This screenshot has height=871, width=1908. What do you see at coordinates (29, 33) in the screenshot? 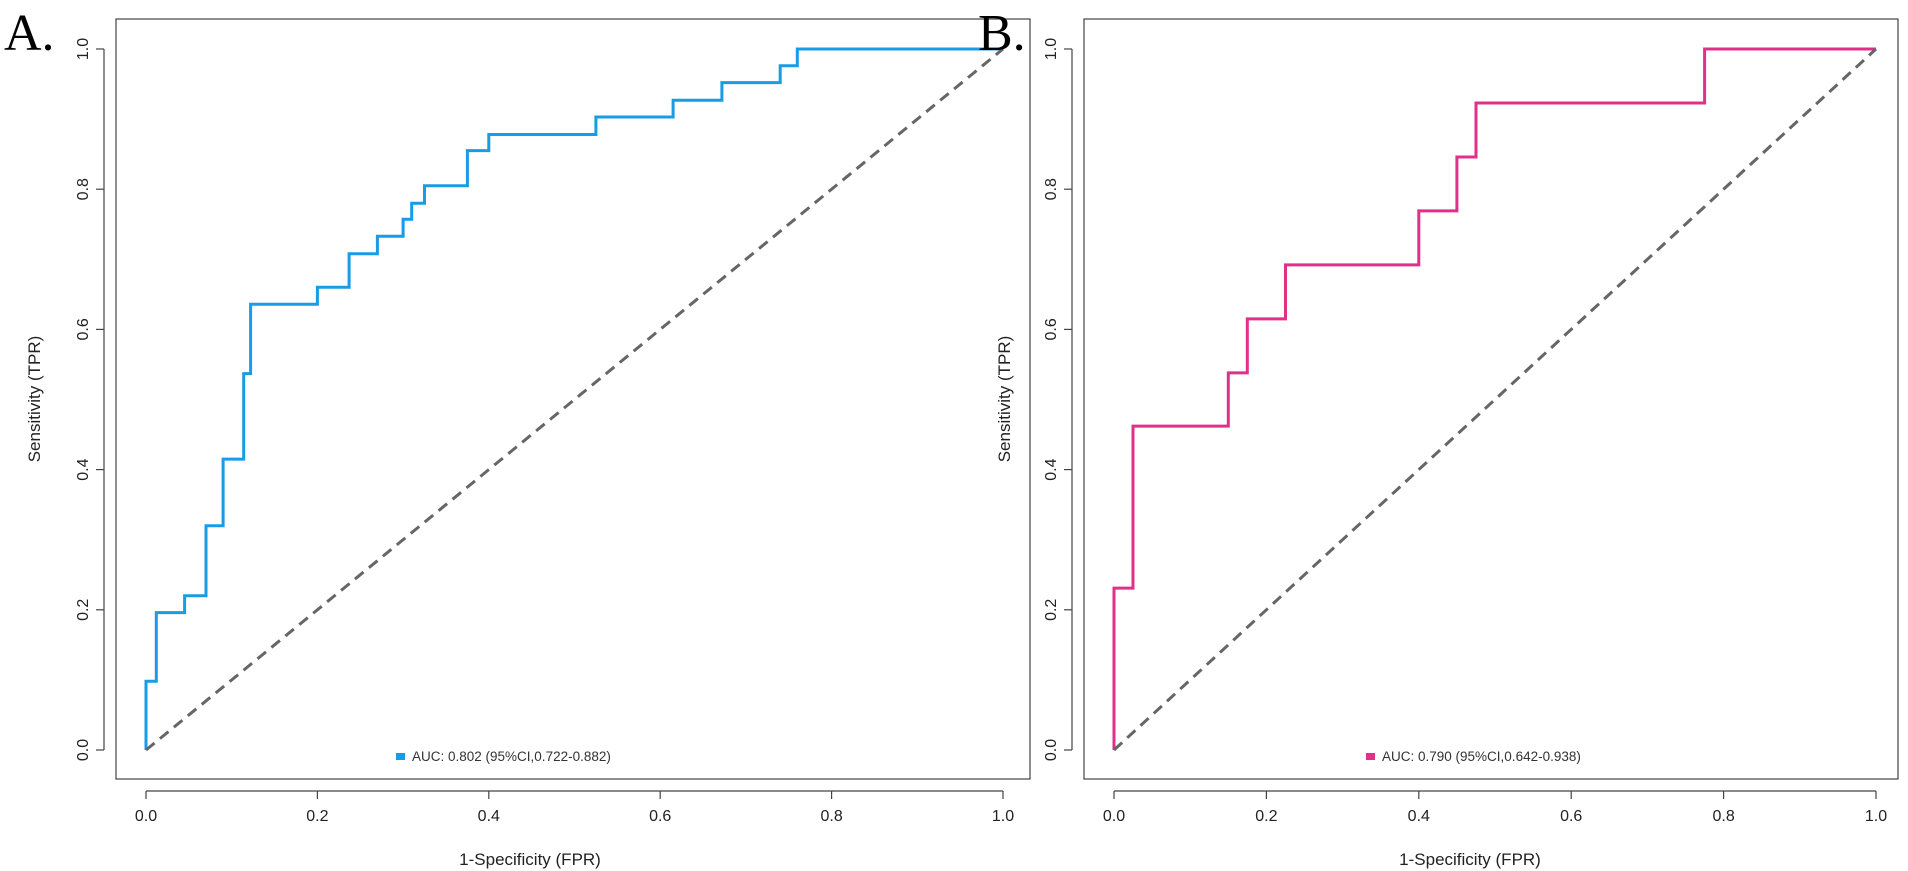
I see `panel-label: A.` at bounding box center [29, 33].